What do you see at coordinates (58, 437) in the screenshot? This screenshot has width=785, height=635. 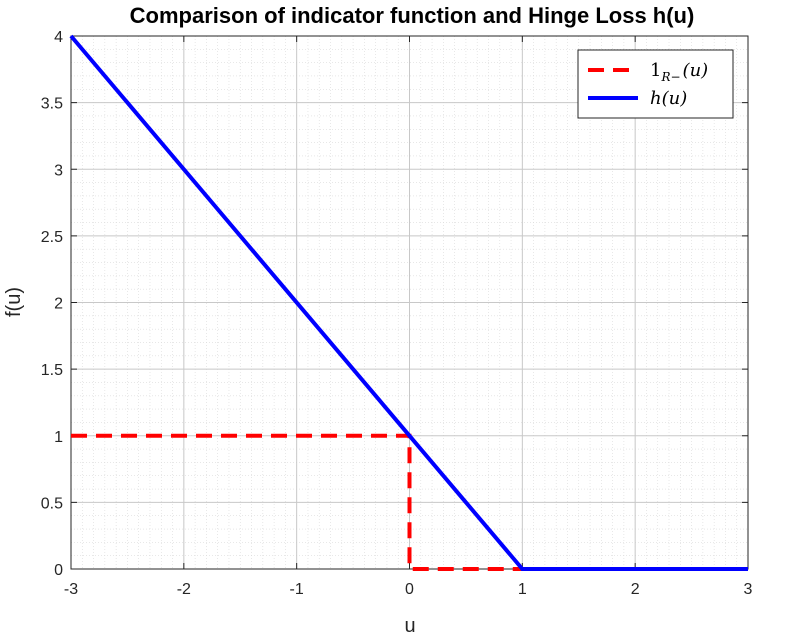 I see `y-tick-label: 1` at bounding box center [58, 437].